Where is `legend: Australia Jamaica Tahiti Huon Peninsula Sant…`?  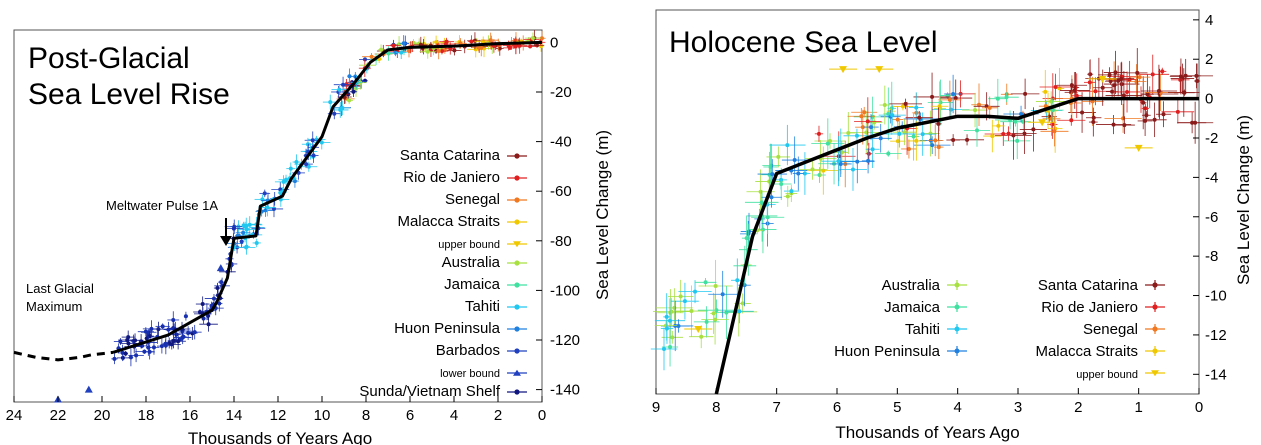
legend: Australia Jamaica Tahiti Huon Peninsula Sant… is located at coordinates (999, 329).